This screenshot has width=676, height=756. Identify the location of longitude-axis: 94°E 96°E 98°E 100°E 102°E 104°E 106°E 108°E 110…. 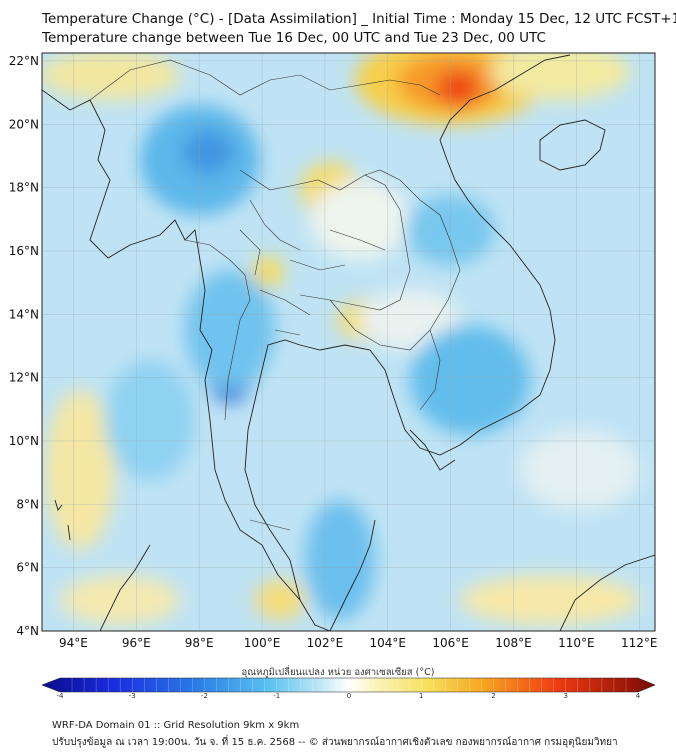
(358, 643).